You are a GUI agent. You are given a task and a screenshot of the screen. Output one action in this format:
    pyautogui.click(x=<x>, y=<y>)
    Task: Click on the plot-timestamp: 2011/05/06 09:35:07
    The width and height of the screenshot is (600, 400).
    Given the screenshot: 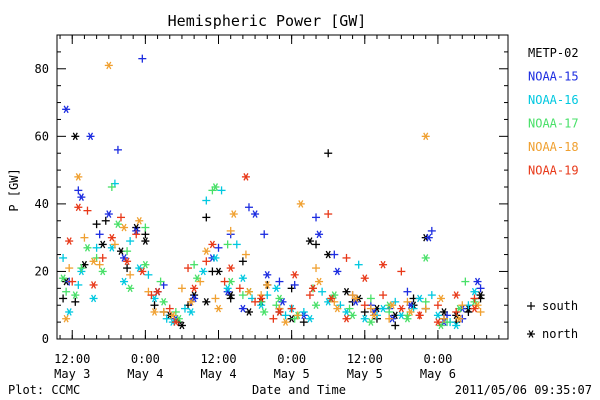 What is the action you would take?
    pyautogui.click(x=523, y=390)
    